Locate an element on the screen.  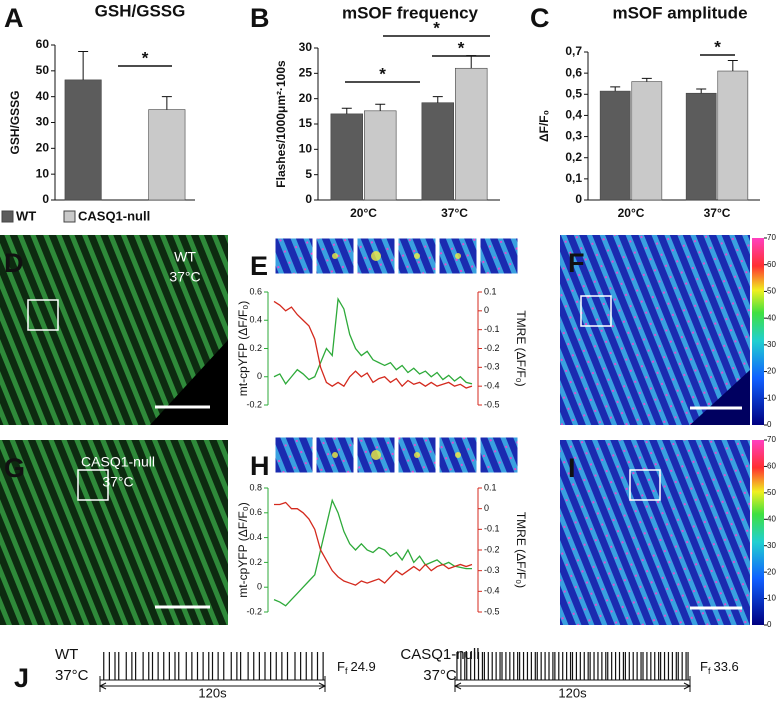
y-tick-label: 15 is located at coordinates (306, 123).